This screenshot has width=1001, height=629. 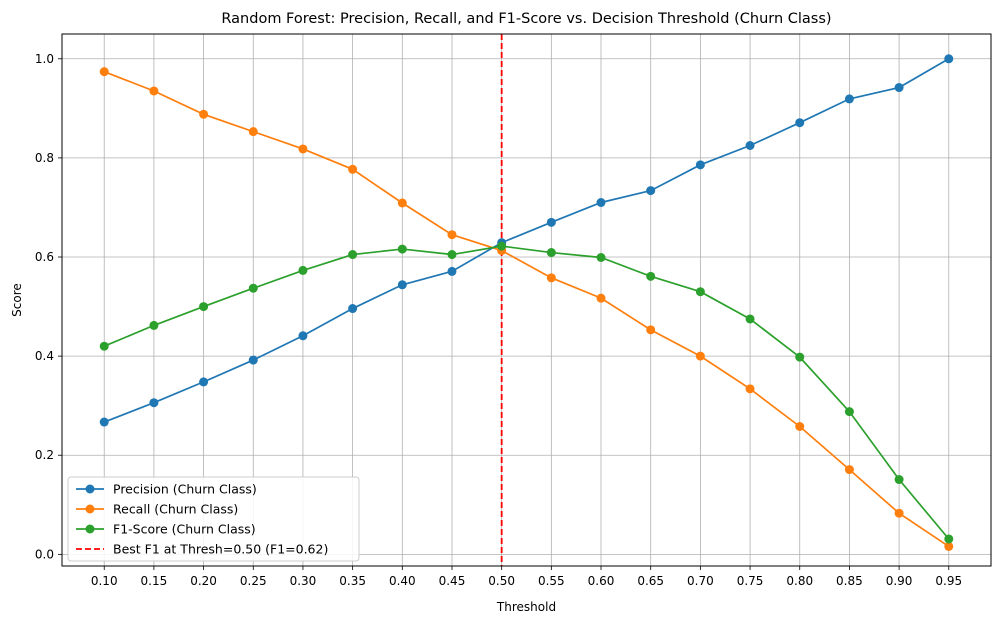 What do you see at coordinates (104, 581) in the screenshot?
I see `x-tick-label: 0.10` at bounding box center [104, 581].